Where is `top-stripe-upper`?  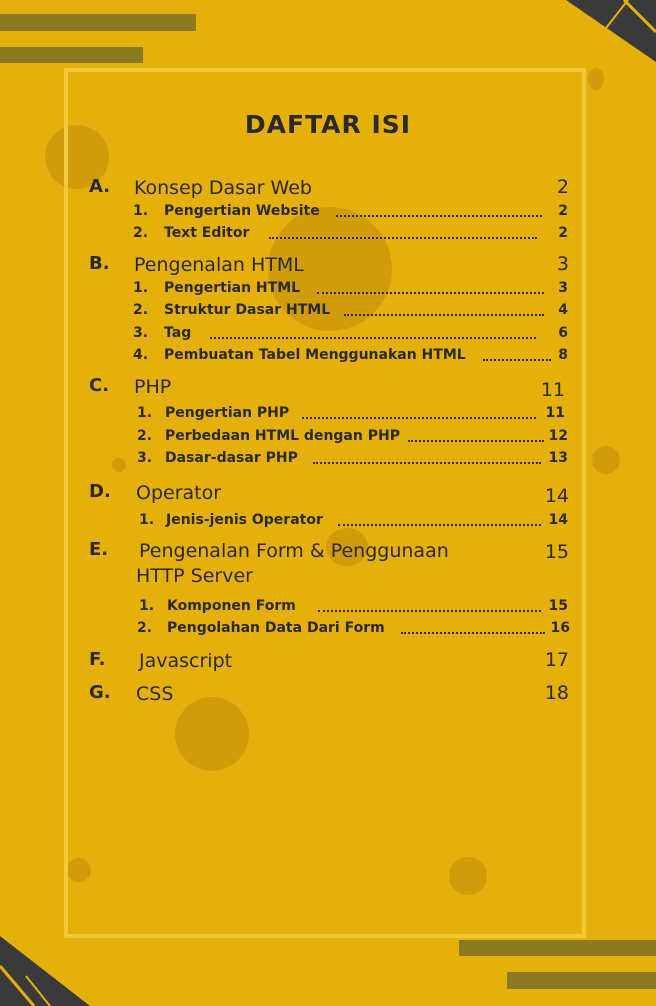 top-stripe-upper is located at coordinates (98, 22).